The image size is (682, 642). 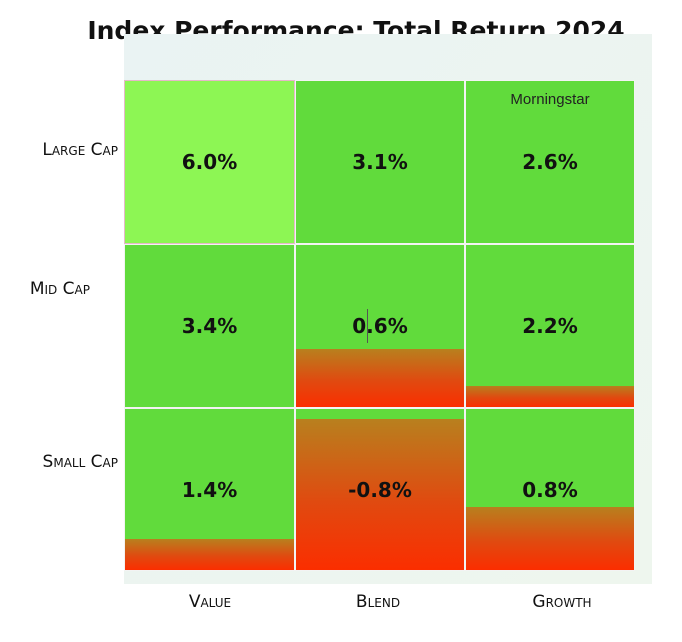 I want to click on cell-value-label: 2.2%, so click(x=550, y=326).